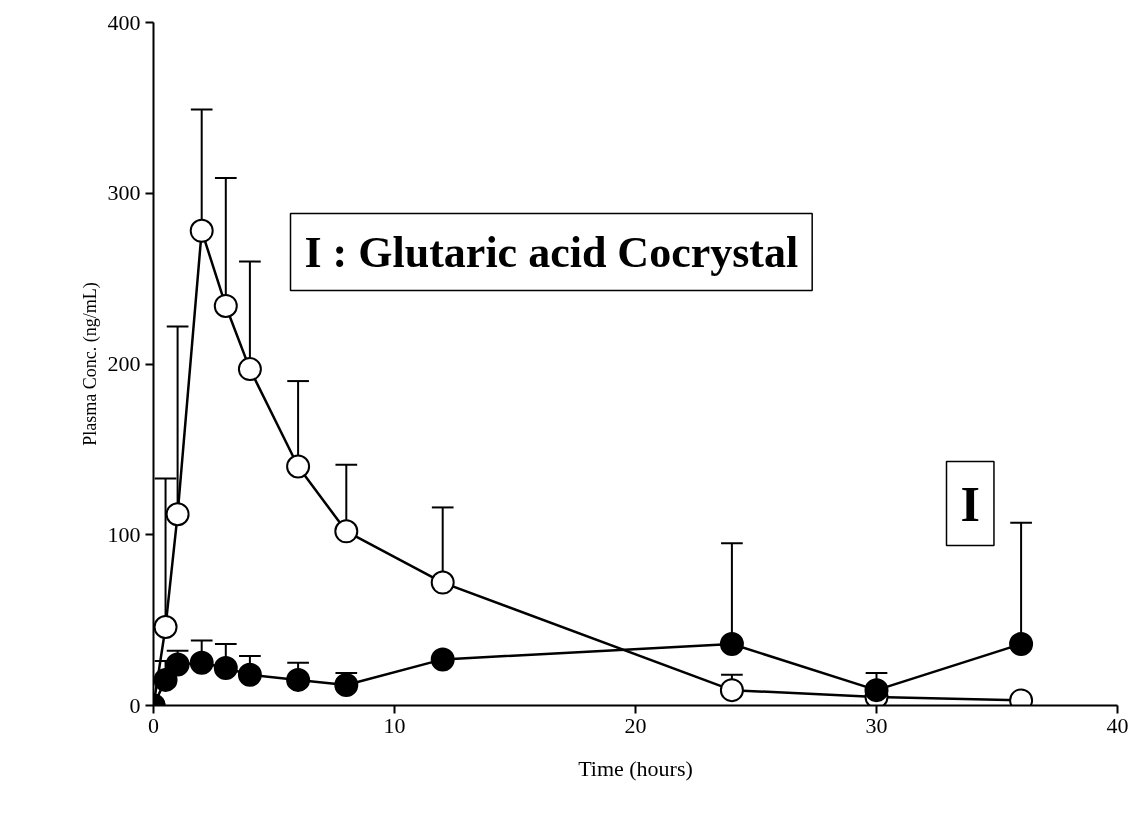  What do you see at coordinates (135, 705) in the screenshot?
I see `y-tick-label: 0` at bounding box center [135, 705].